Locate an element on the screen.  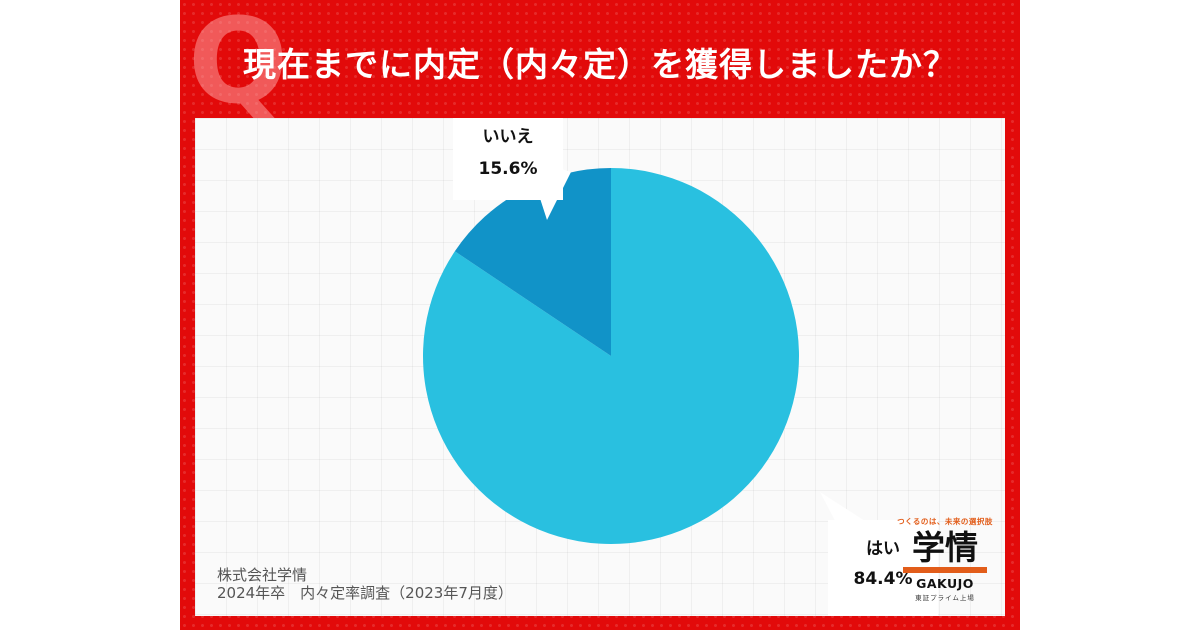
gakujo-logo: つくるのは、未来の選択肢 学情 GAKUJO 東証プライム上場 is located at coordinates (945, 563).